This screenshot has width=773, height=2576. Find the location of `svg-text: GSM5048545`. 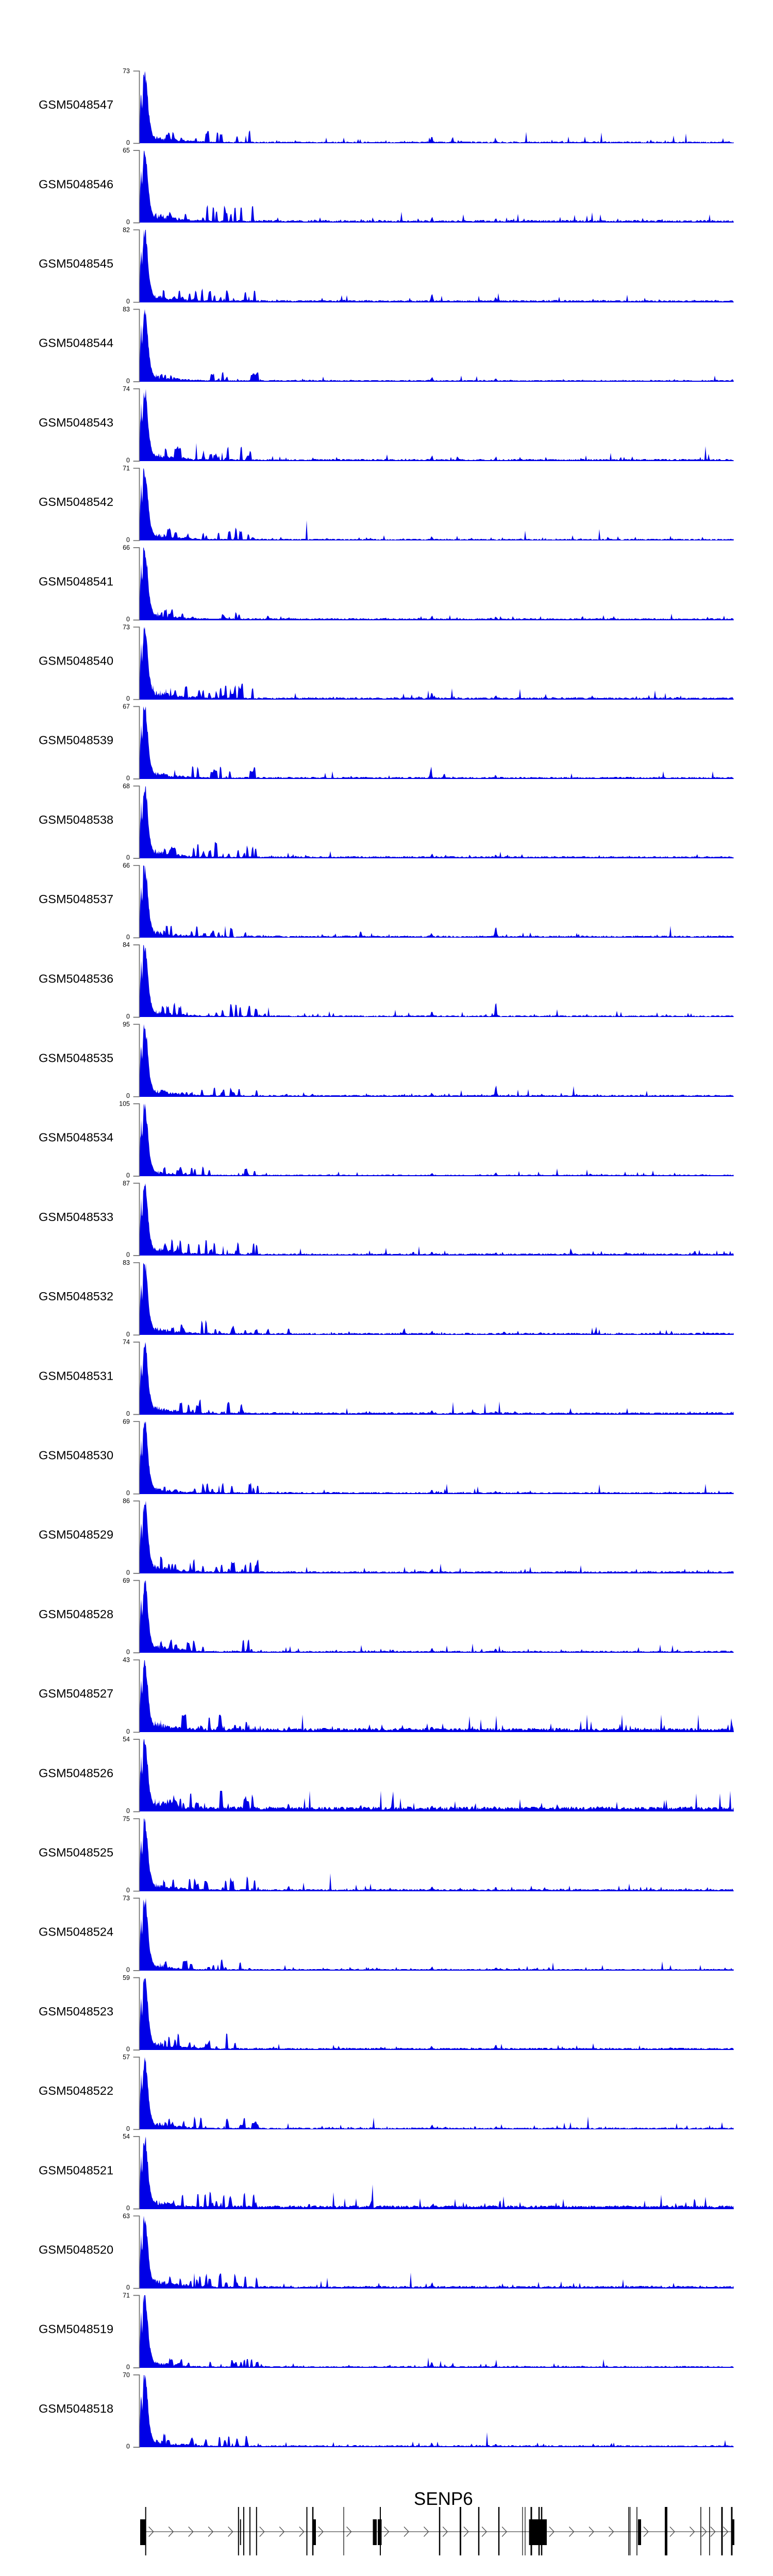

svg-text: GSM5048545 is located at coordinates (76, 263).